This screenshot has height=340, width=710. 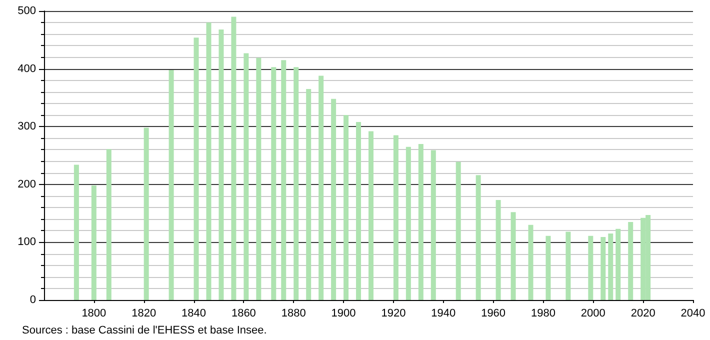 I want to click on x-tick-label: 2000, so click(x=593, y=314).